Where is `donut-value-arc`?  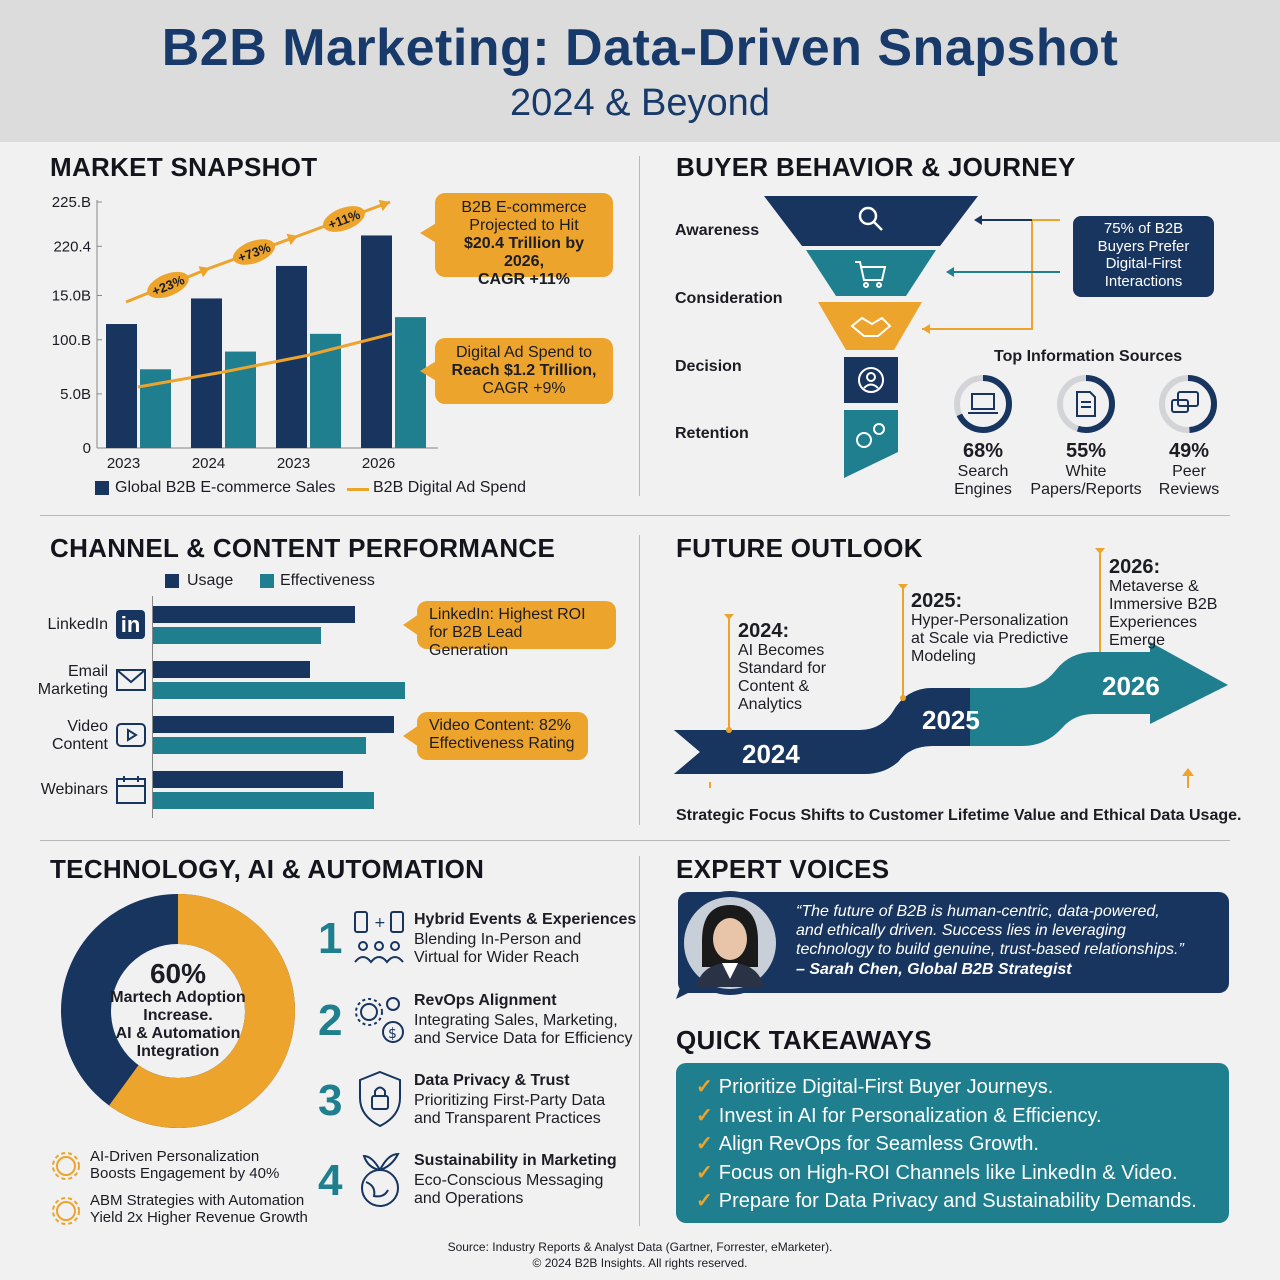
donut-value-arc is located at coordinates (178, 1011).